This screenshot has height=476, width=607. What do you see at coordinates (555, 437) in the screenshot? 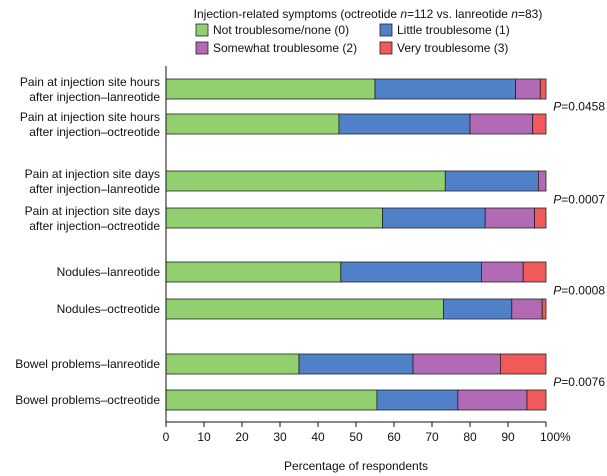
I see `x-tick-label: 100%` at bounding box center [555, 437].